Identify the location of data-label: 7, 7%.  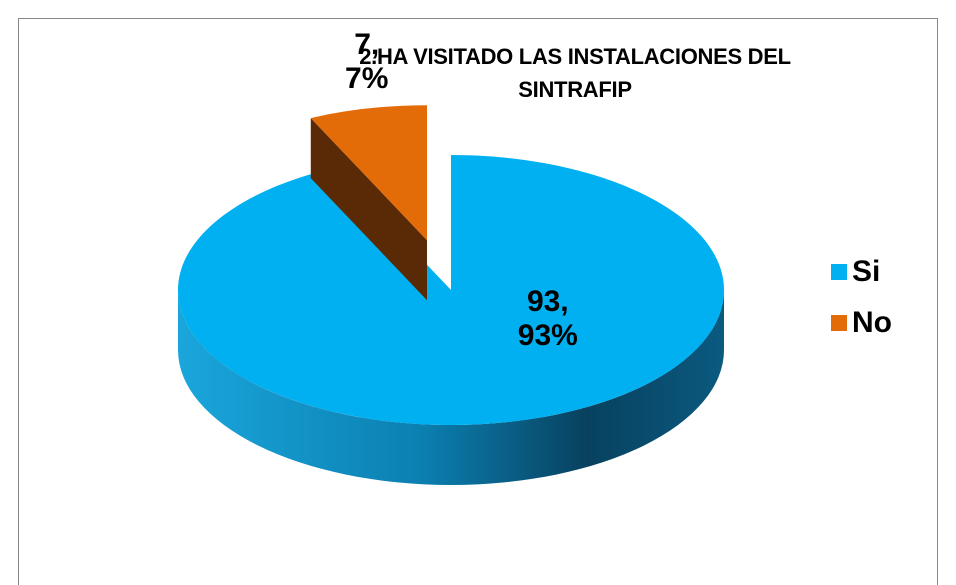
(367, 62).